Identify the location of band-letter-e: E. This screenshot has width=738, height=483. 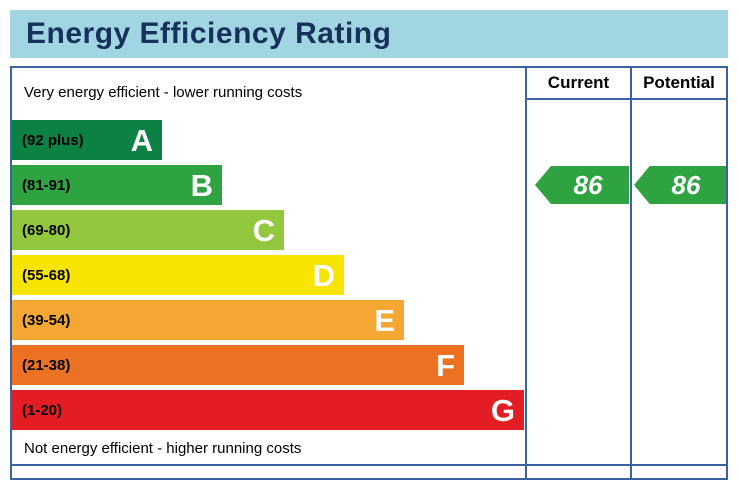
(384, 320).